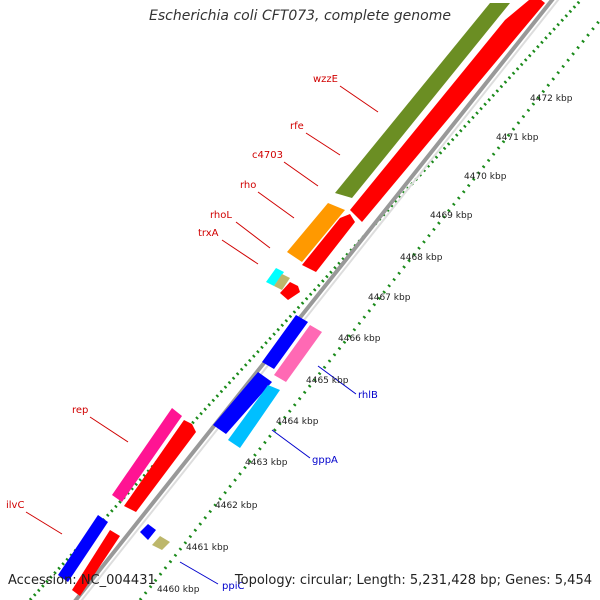 The width and height of the screenshot is (600, 600). I want to click on label-ilvC: ilvC, so click(15, 505).